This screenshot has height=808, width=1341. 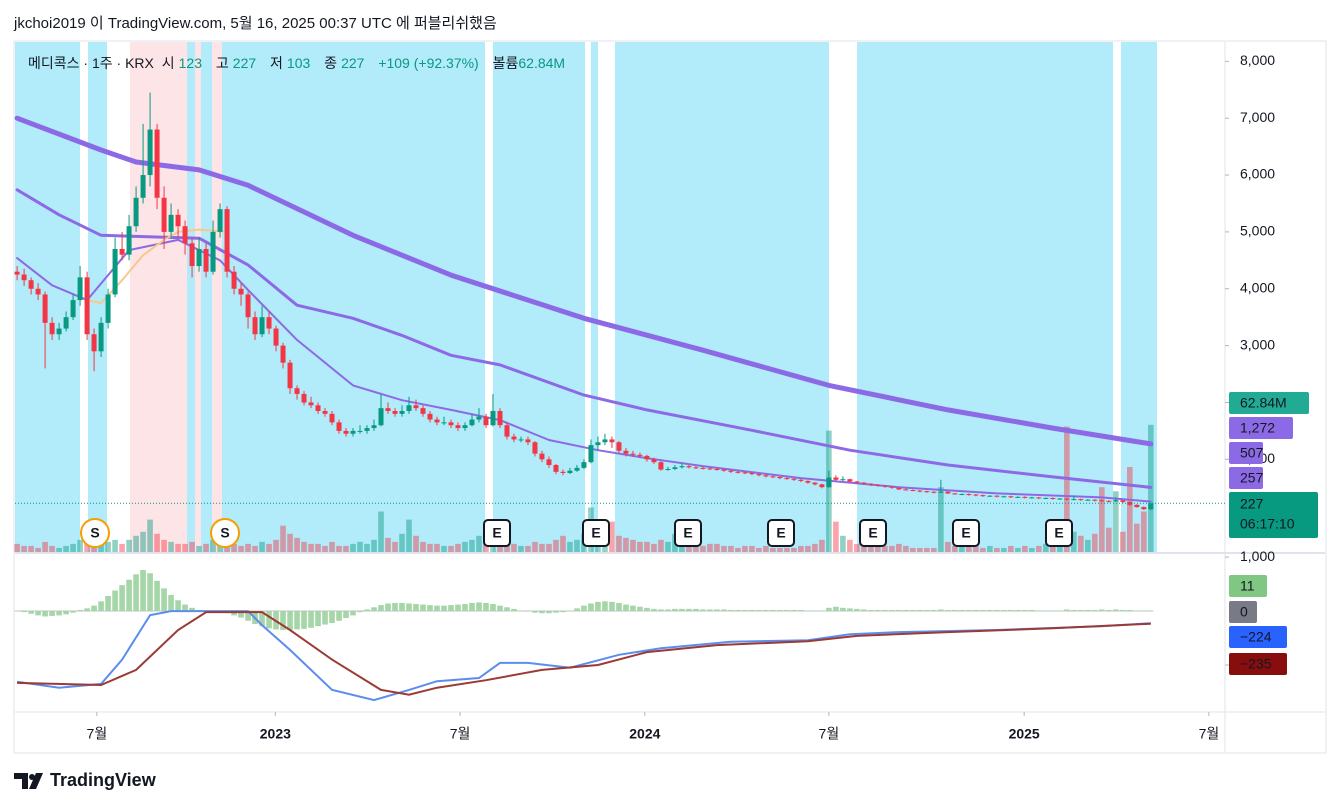 I want to click on event-badge, so click(x=966, y=533).